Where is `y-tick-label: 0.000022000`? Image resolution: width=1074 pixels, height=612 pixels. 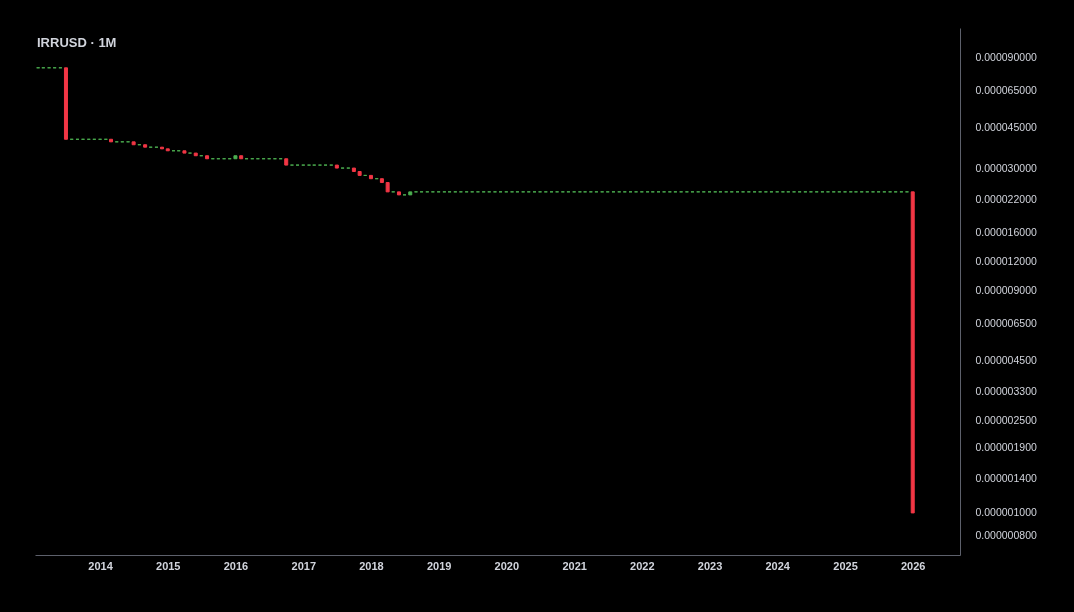 y-tick-label: 0.000022000 is located at coordinates (1006, 199).